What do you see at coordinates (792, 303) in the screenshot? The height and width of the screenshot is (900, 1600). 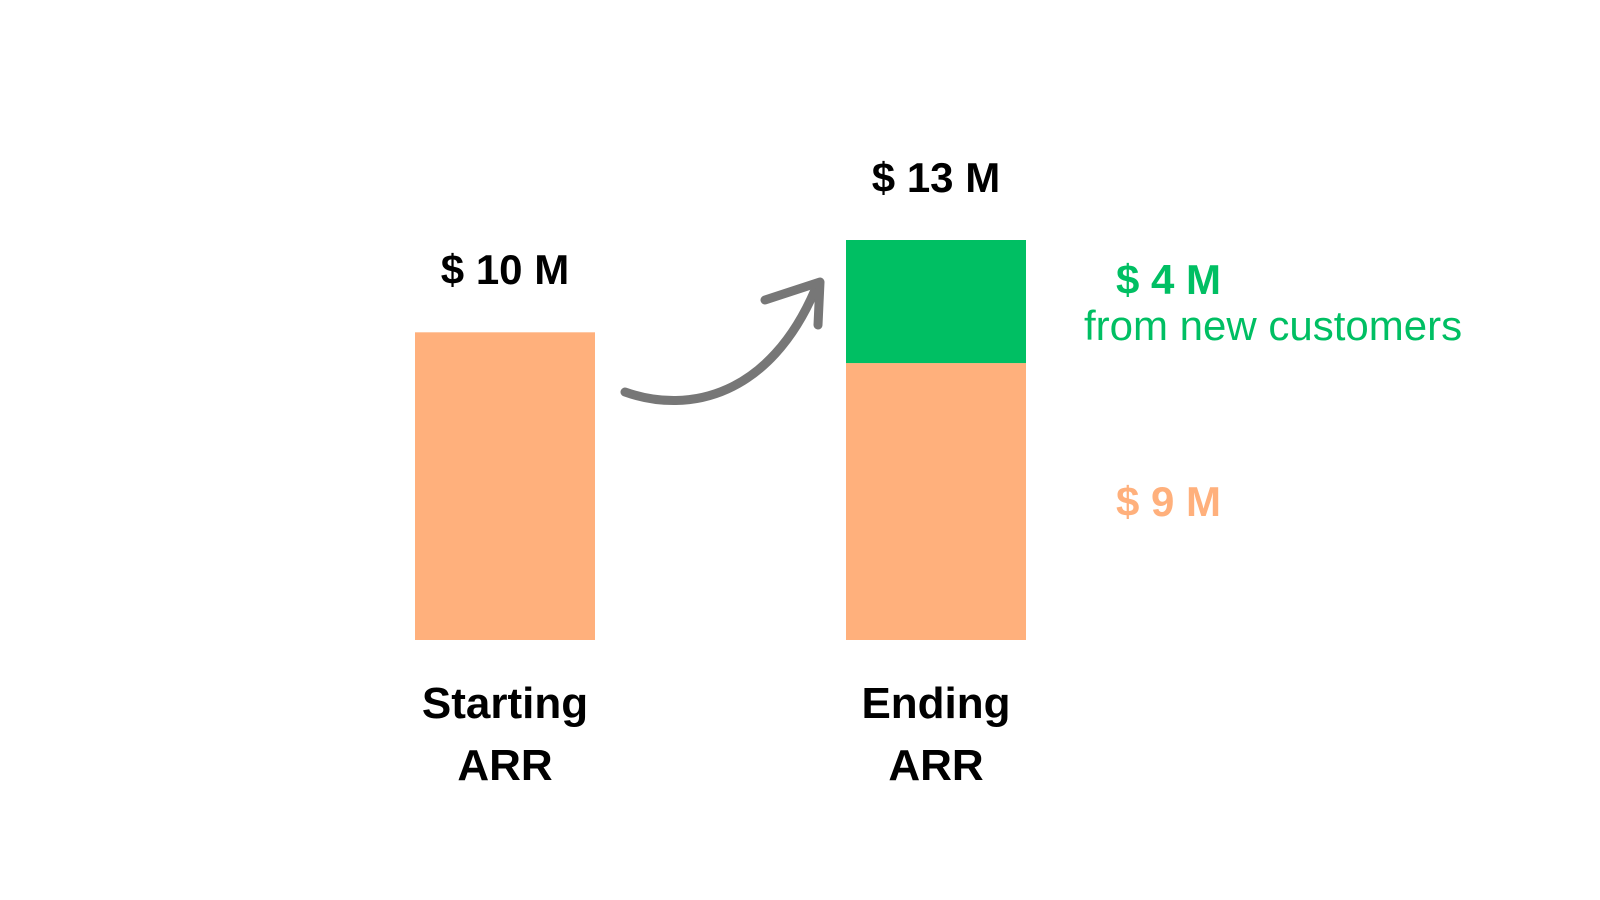 I see `growth-arrowhead` at bounding box center [792, 303].